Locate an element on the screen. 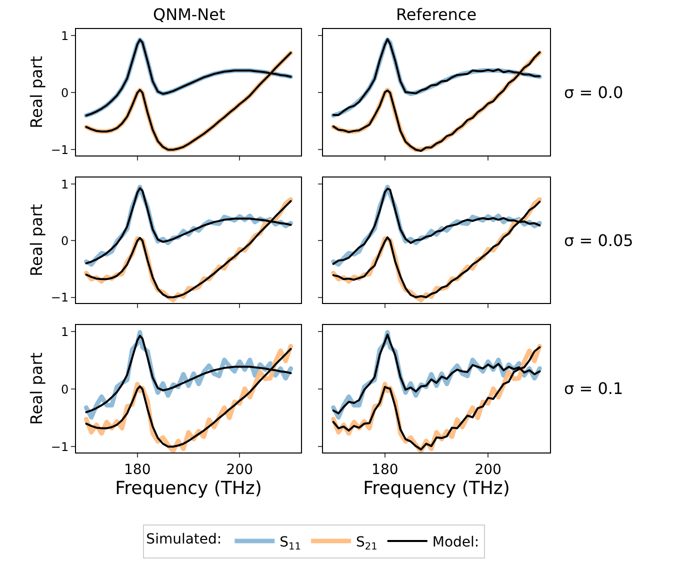  text: σ = 0.1 is located at coordinates (594, 388).